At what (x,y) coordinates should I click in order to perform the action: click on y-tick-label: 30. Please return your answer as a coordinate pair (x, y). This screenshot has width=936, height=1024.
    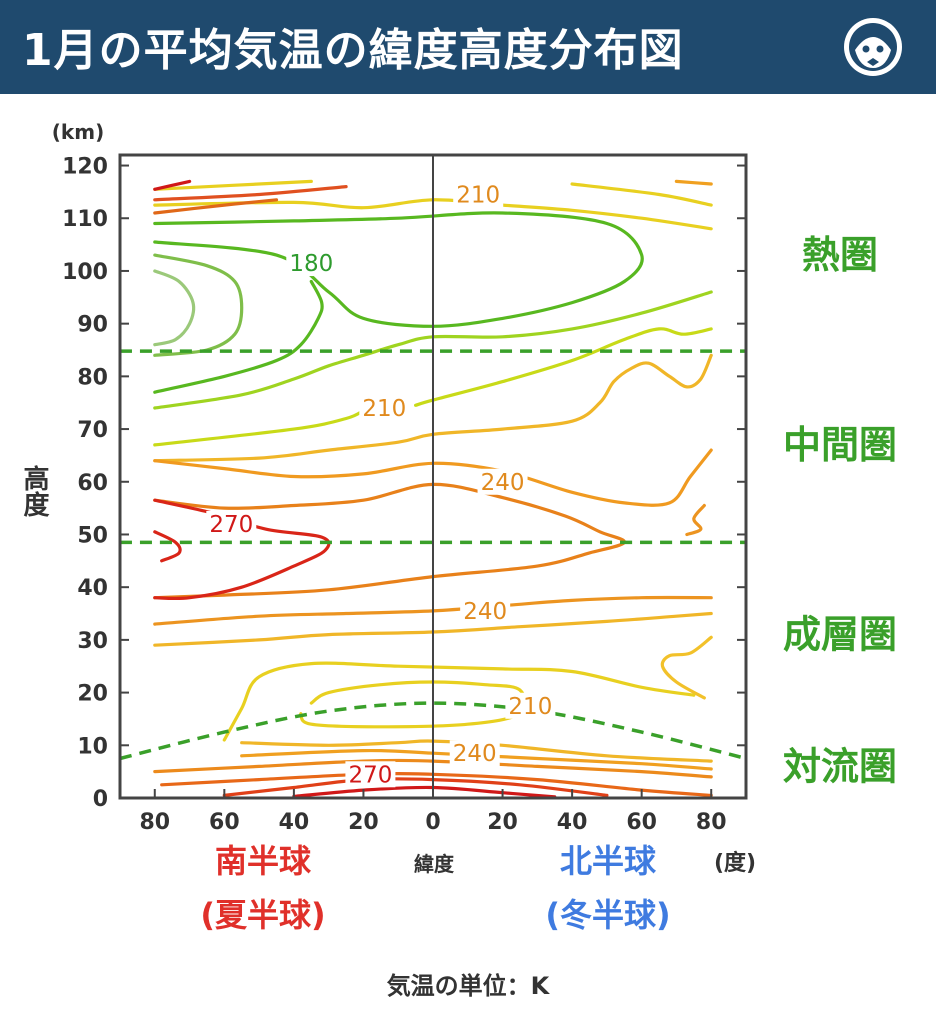
    Looking at the image, I should click on (92, 641).